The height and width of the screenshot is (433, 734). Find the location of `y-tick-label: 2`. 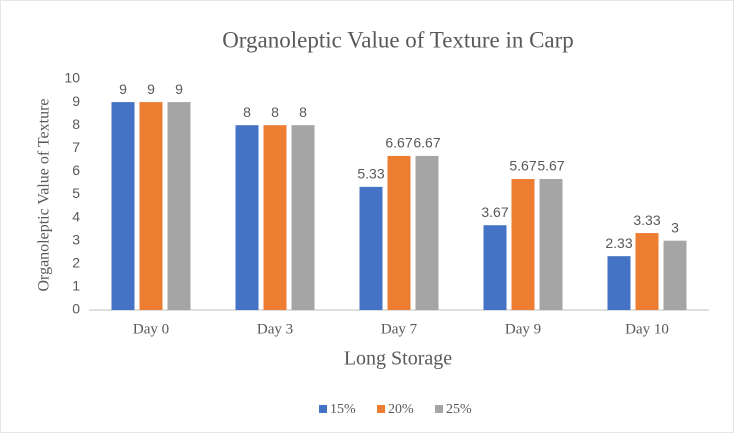

y-tick-label: 2 is located at coordinates (76, 263).